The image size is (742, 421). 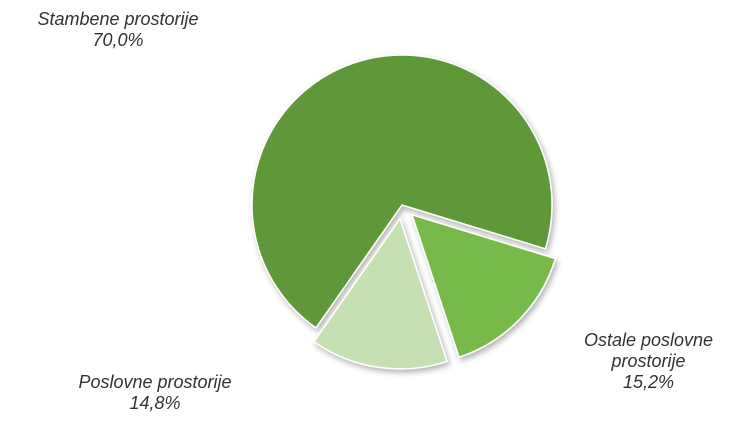 I want to click on slice-label: Stambene prostorije, so click(x=118, y=19).